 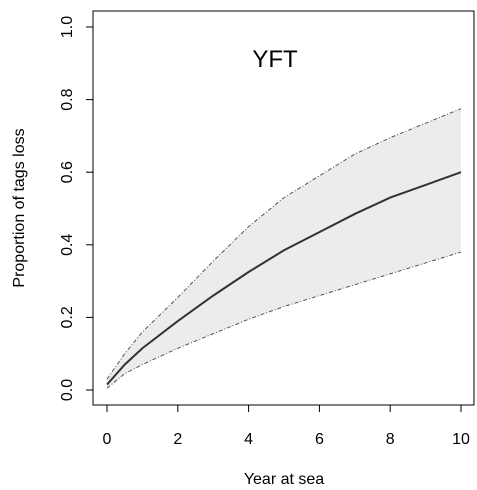 What do you see at coordinates (319, 439) in the screenshot?
I see `x-tick-label: 6` at bounding box center [319, 439].